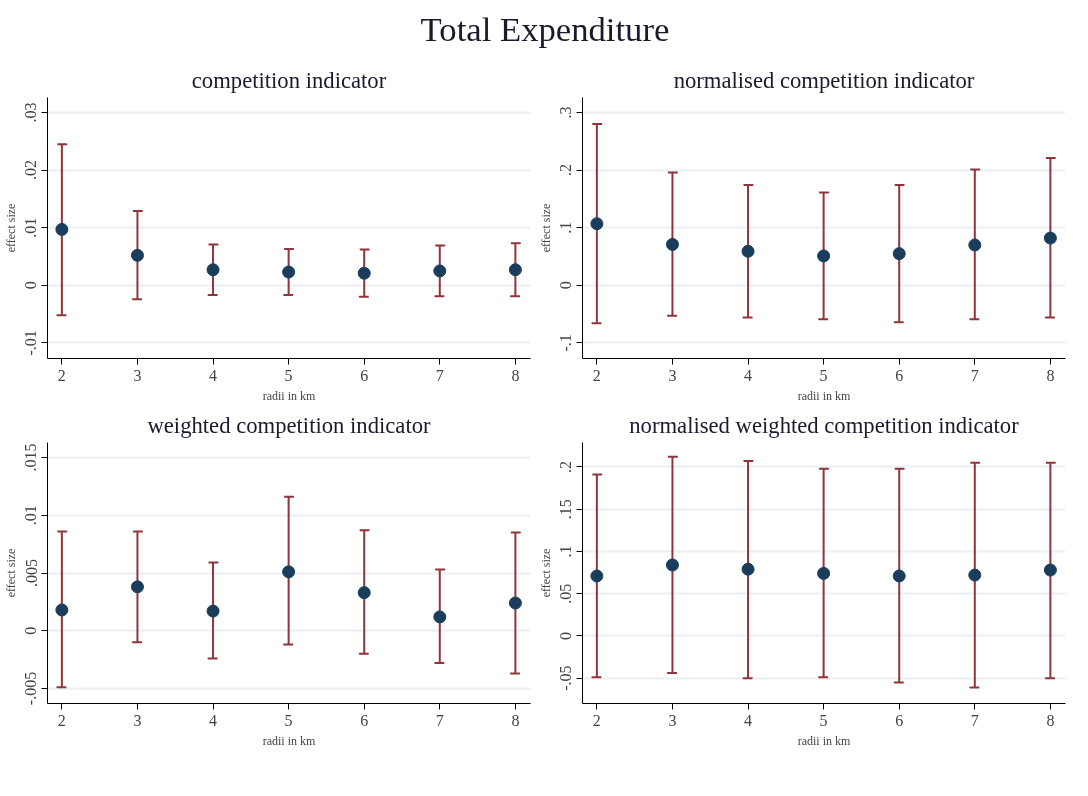 Image resolution: width=1088 pixels, height=796 pixels. Describe the element at coordinates (31, 112) in the screenshot. I see `y-tick-label: .03` at that location.